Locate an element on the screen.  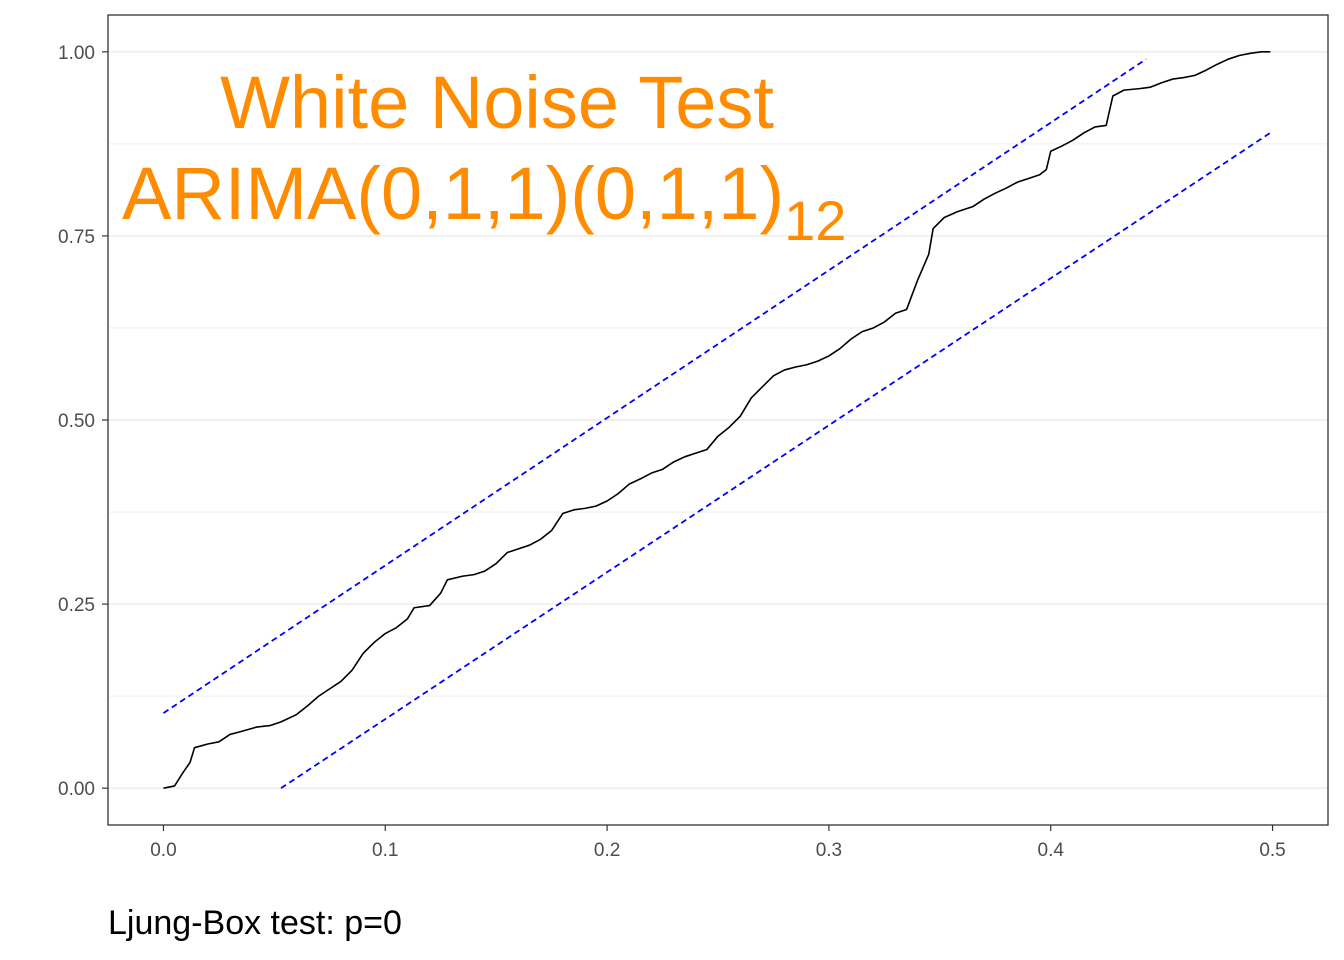
y-tick-label: 0.75 is located at coordinates (76, 237).